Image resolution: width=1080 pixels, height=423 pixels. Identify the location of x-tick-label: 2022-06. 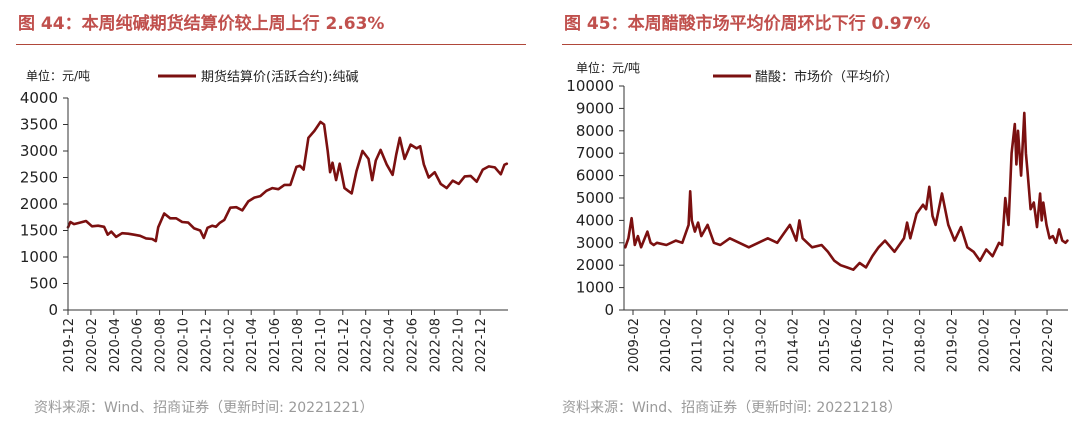
(413, 345).